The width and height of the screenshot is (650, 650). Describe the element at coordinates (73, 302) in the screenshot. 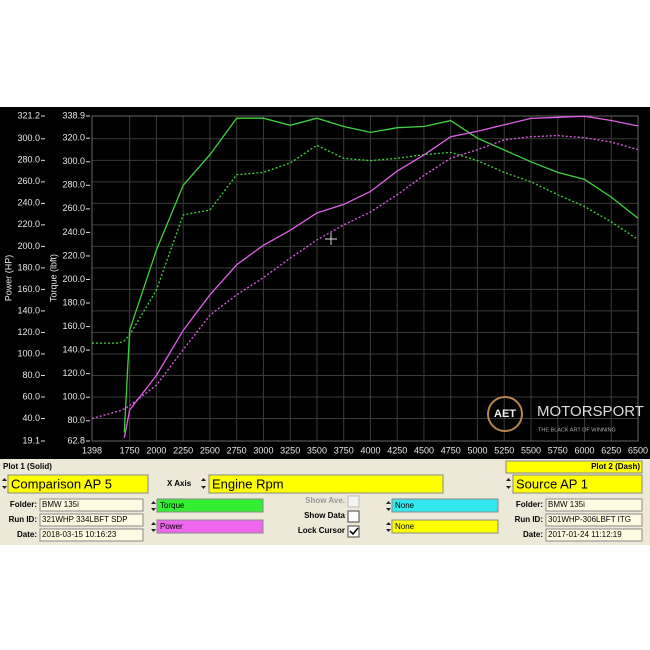

I see `y2-tick-label: 180.0` at that location.